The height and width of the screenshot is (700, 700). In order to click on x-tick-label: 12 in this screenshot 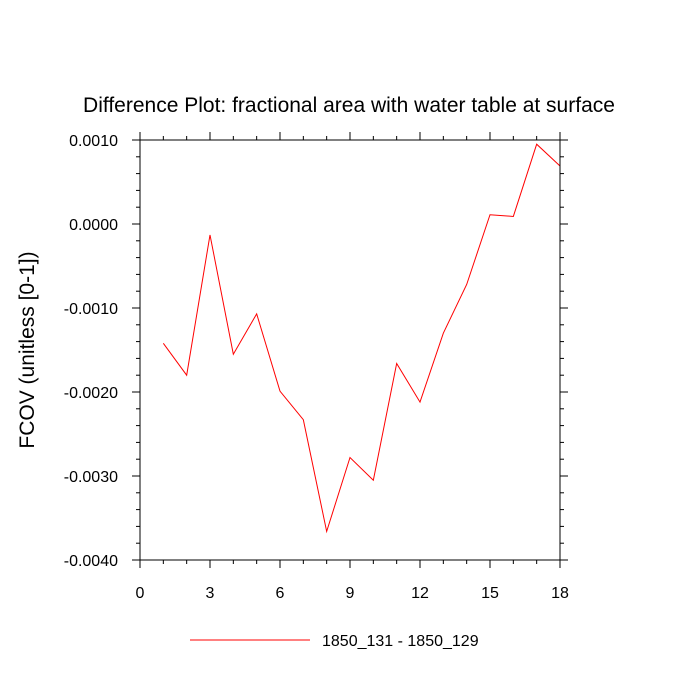, I will do `click(420, 593)`.